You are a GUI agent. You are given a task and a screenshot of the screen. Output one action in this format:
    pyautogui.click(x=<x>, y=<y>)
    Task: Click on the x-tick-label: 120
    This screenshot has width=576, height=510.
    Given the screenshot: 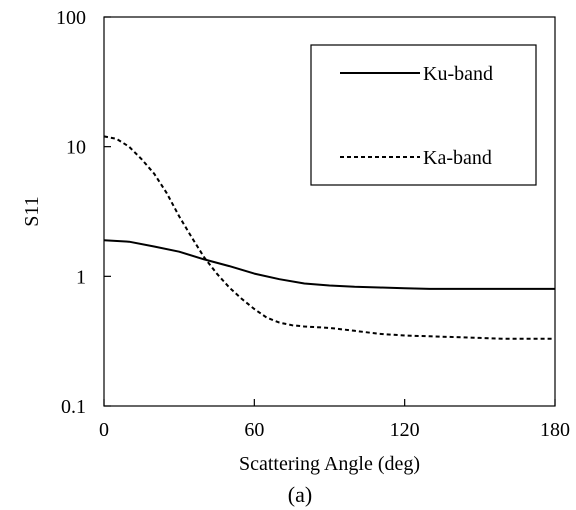 What is the action you would take?
    pyautogui.click(x=405, y=430)
    